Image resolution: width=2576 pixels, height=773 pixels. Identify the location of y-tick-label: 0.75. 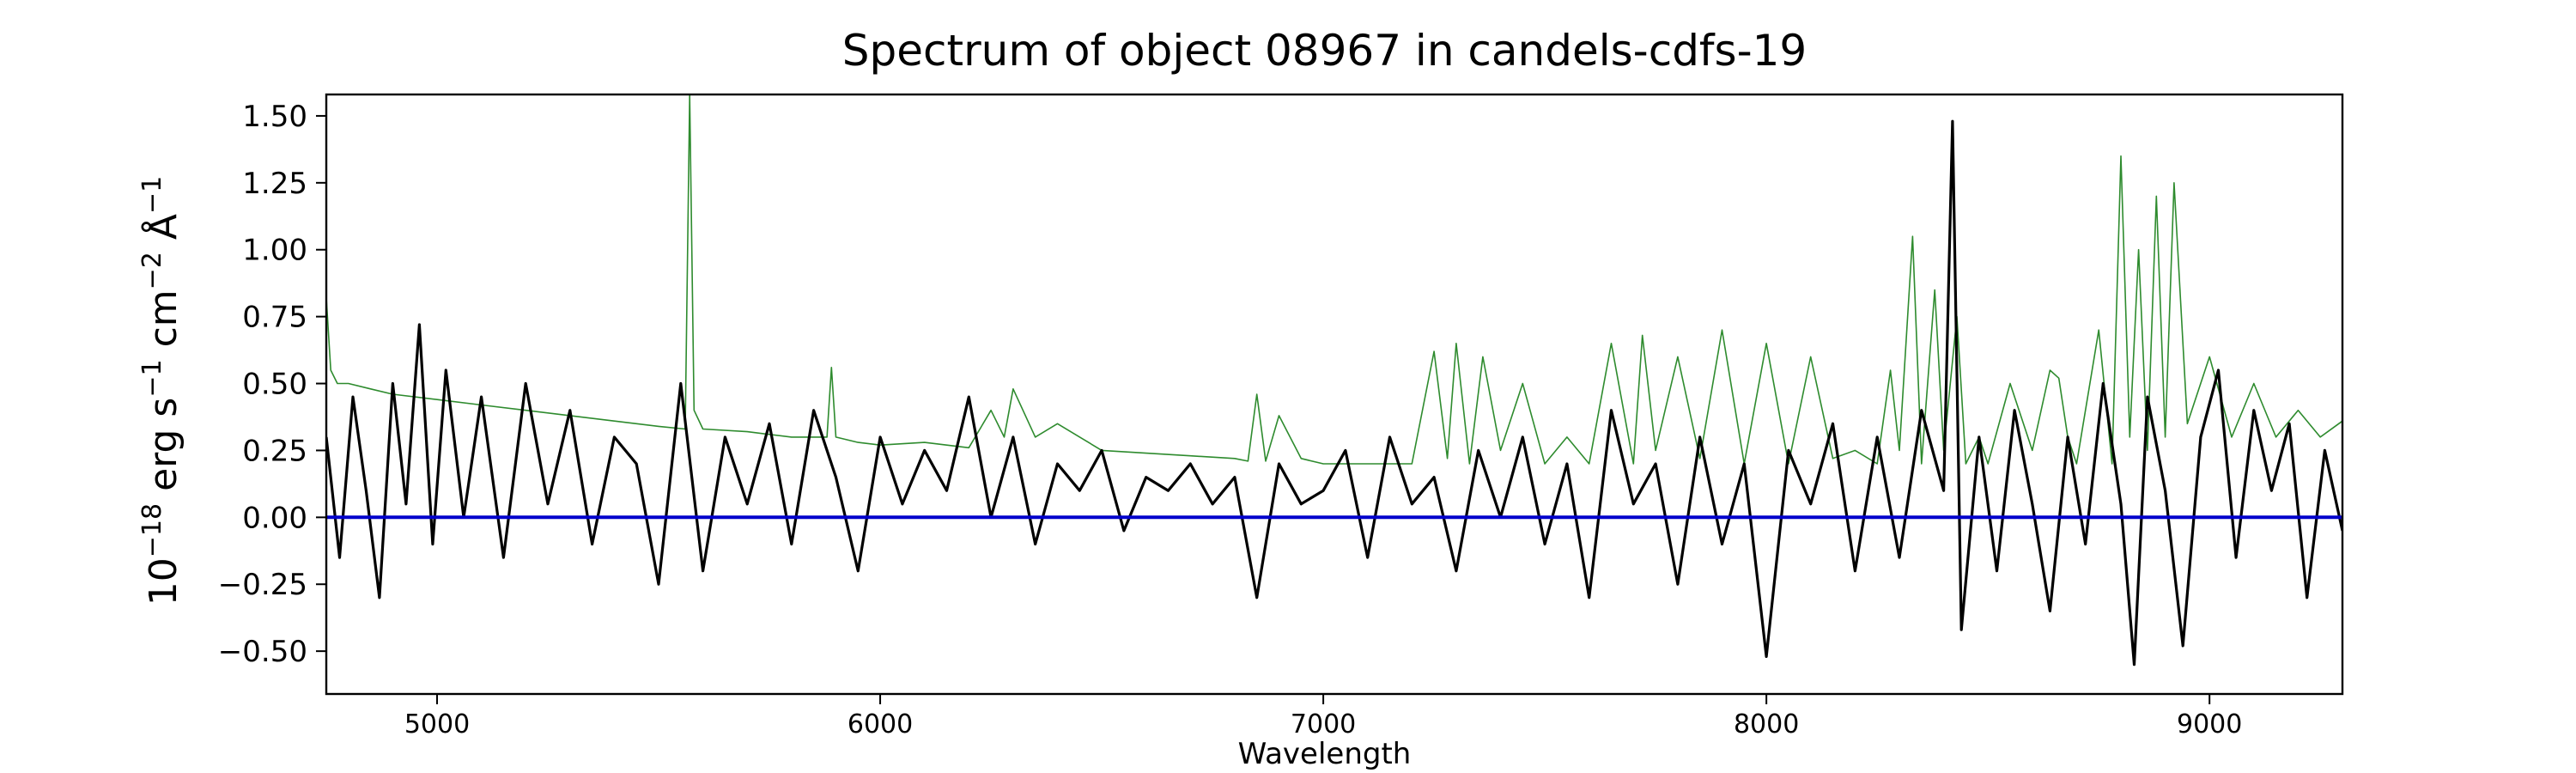
(274, 318).